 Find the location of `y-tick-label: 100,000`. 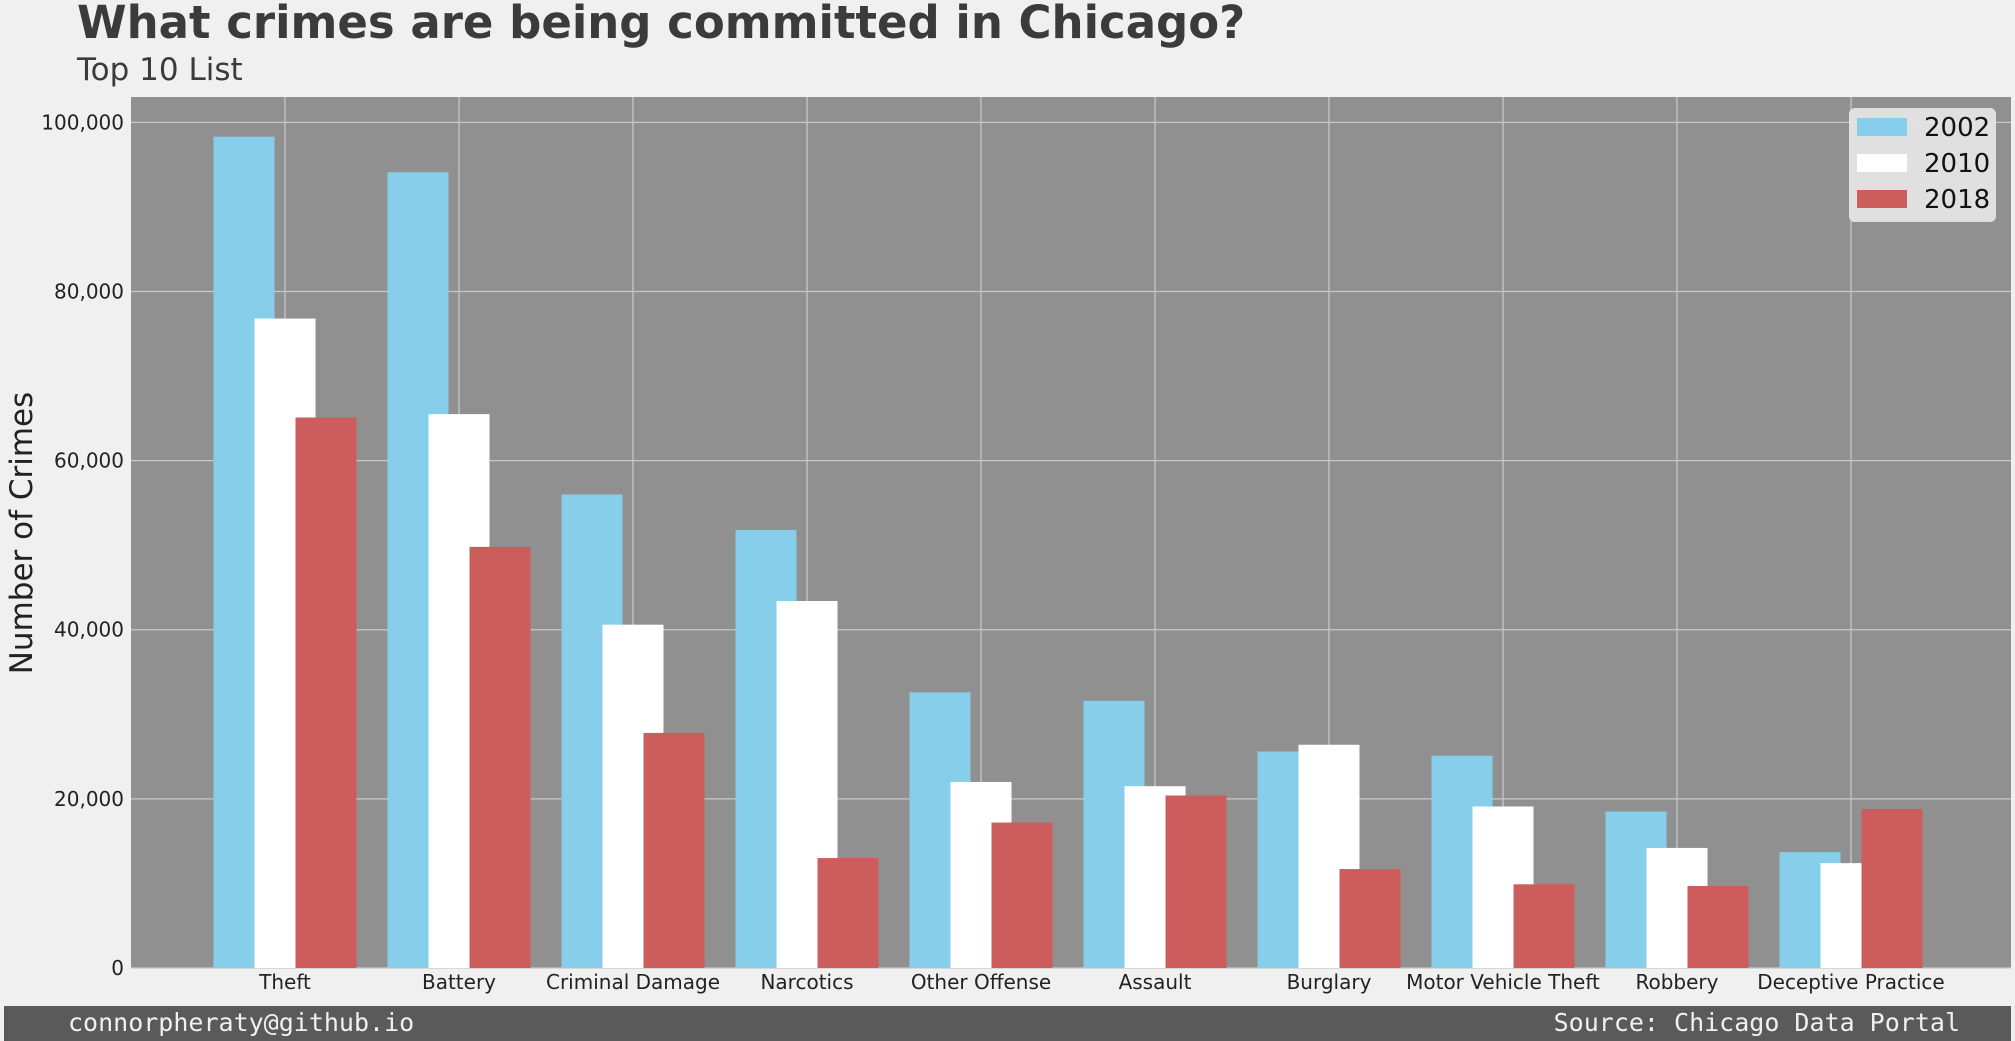

y-tick-label: 100,000 is located at coordinates (82, 122).